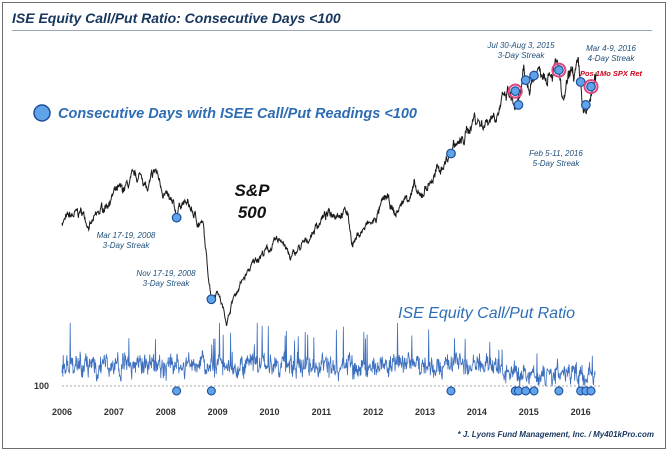 The width and height of the screenshot is (670, 453). I want to click on positive-return-label: Pos 1Mo SPX Ret, so click(611, 73).